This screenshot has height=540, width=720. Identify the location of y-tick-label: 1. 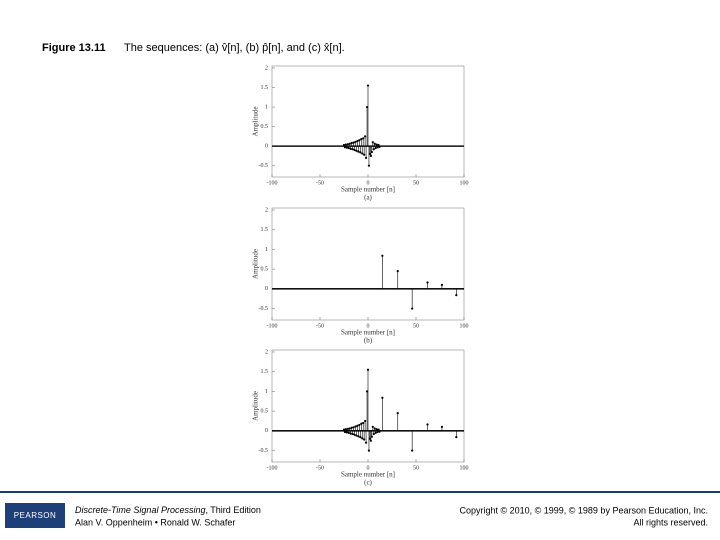
(266, 250).